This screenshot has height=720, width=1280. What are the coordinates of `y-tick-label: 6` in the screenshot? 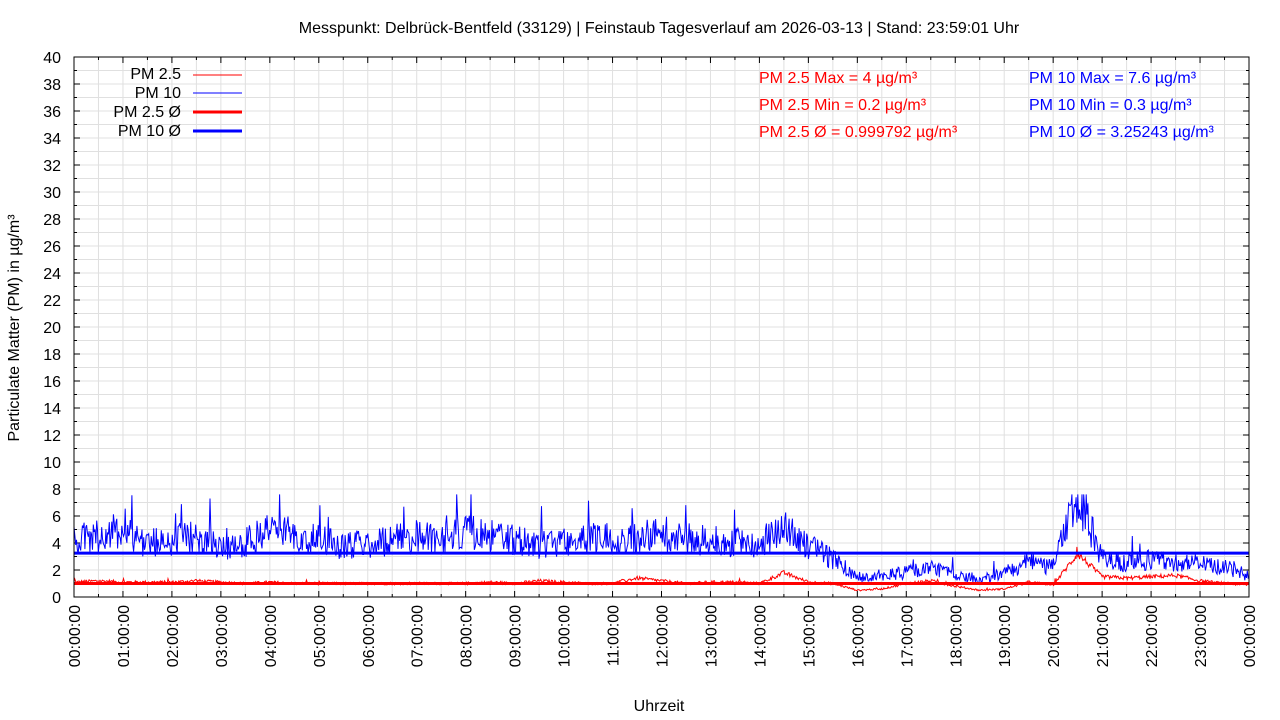 It's located at (56, 517).